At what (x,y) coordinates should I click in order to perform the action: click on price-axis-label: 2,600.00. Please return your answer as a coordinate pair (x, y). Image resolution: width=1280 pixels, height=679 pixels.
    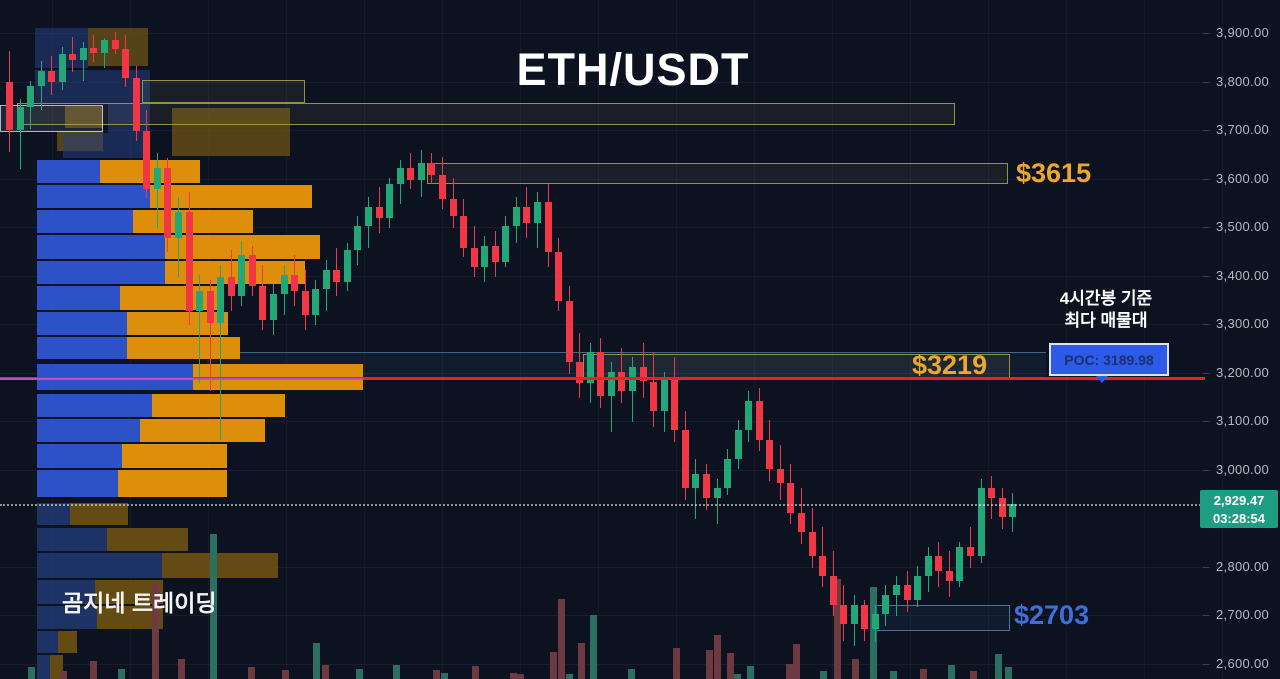
    Looking at the image, I should click on (1243, 663).